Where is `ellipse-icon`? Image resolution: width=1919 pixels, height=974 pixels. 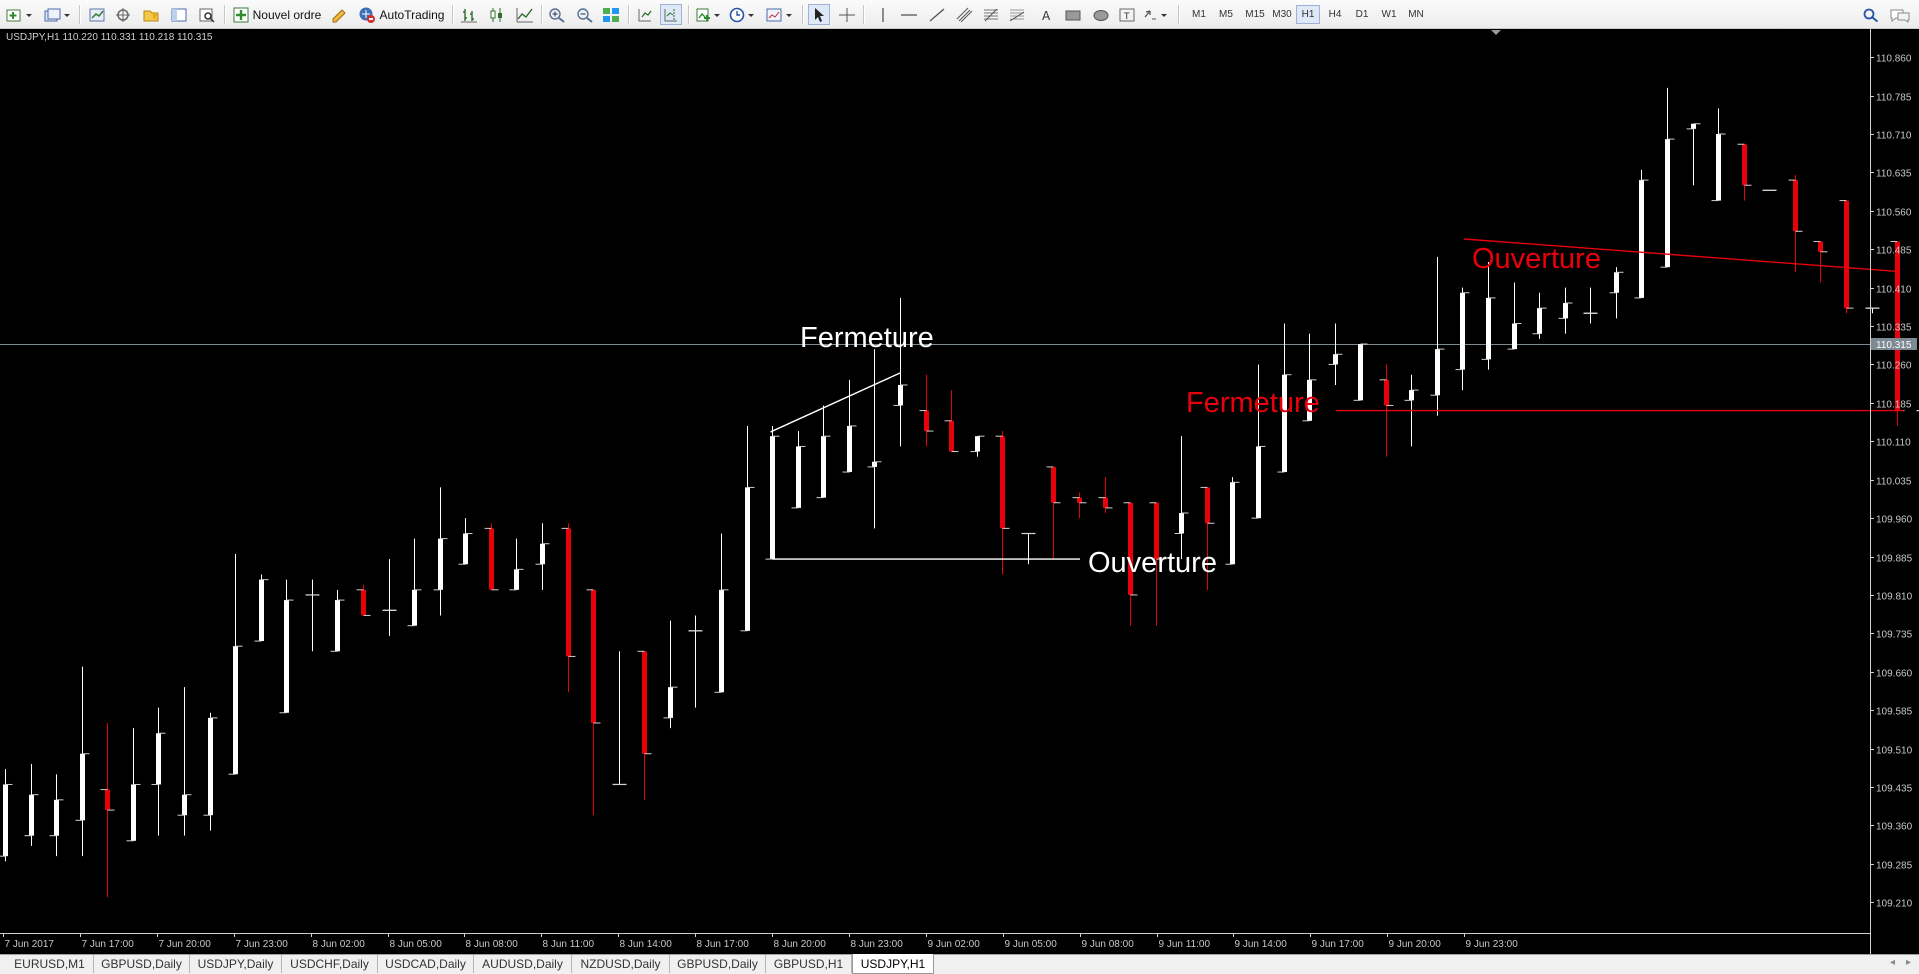 ellipse-icon is located at coordinates (1101, 14).